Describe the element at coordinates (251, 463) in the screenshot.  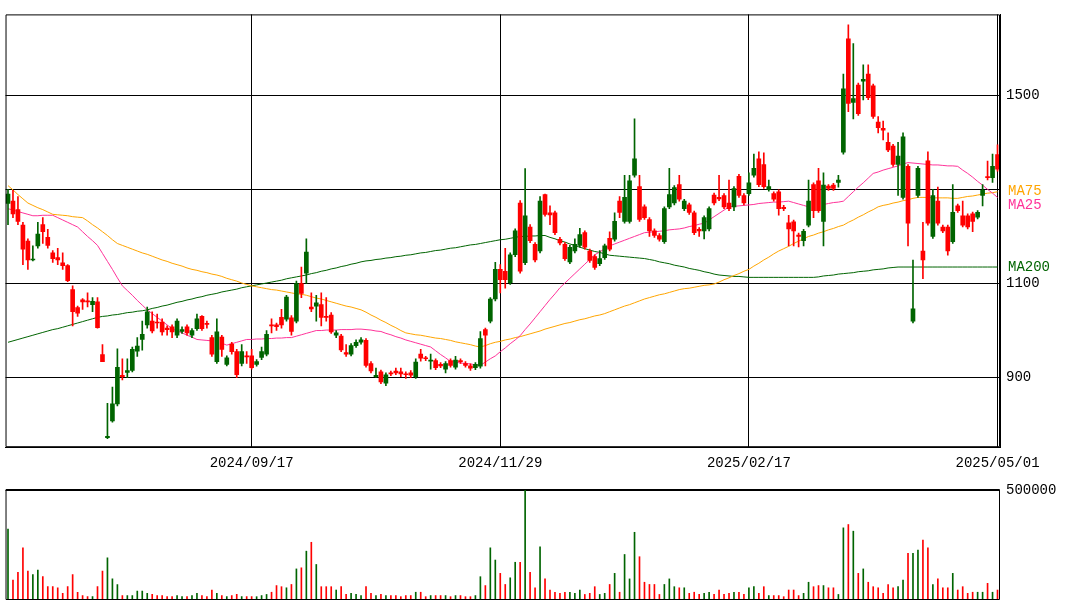
I see `x-tick-label: 2024/09/17` at that location.